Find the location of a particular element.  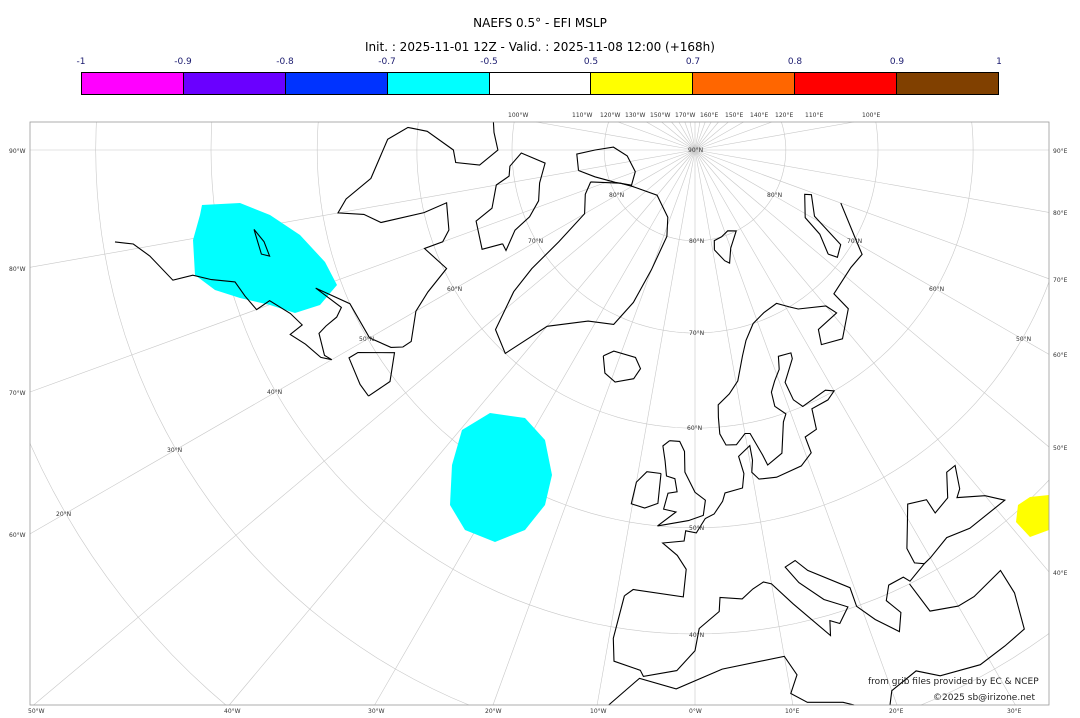

coastline-europe-south is located at coordinates (809, 571).